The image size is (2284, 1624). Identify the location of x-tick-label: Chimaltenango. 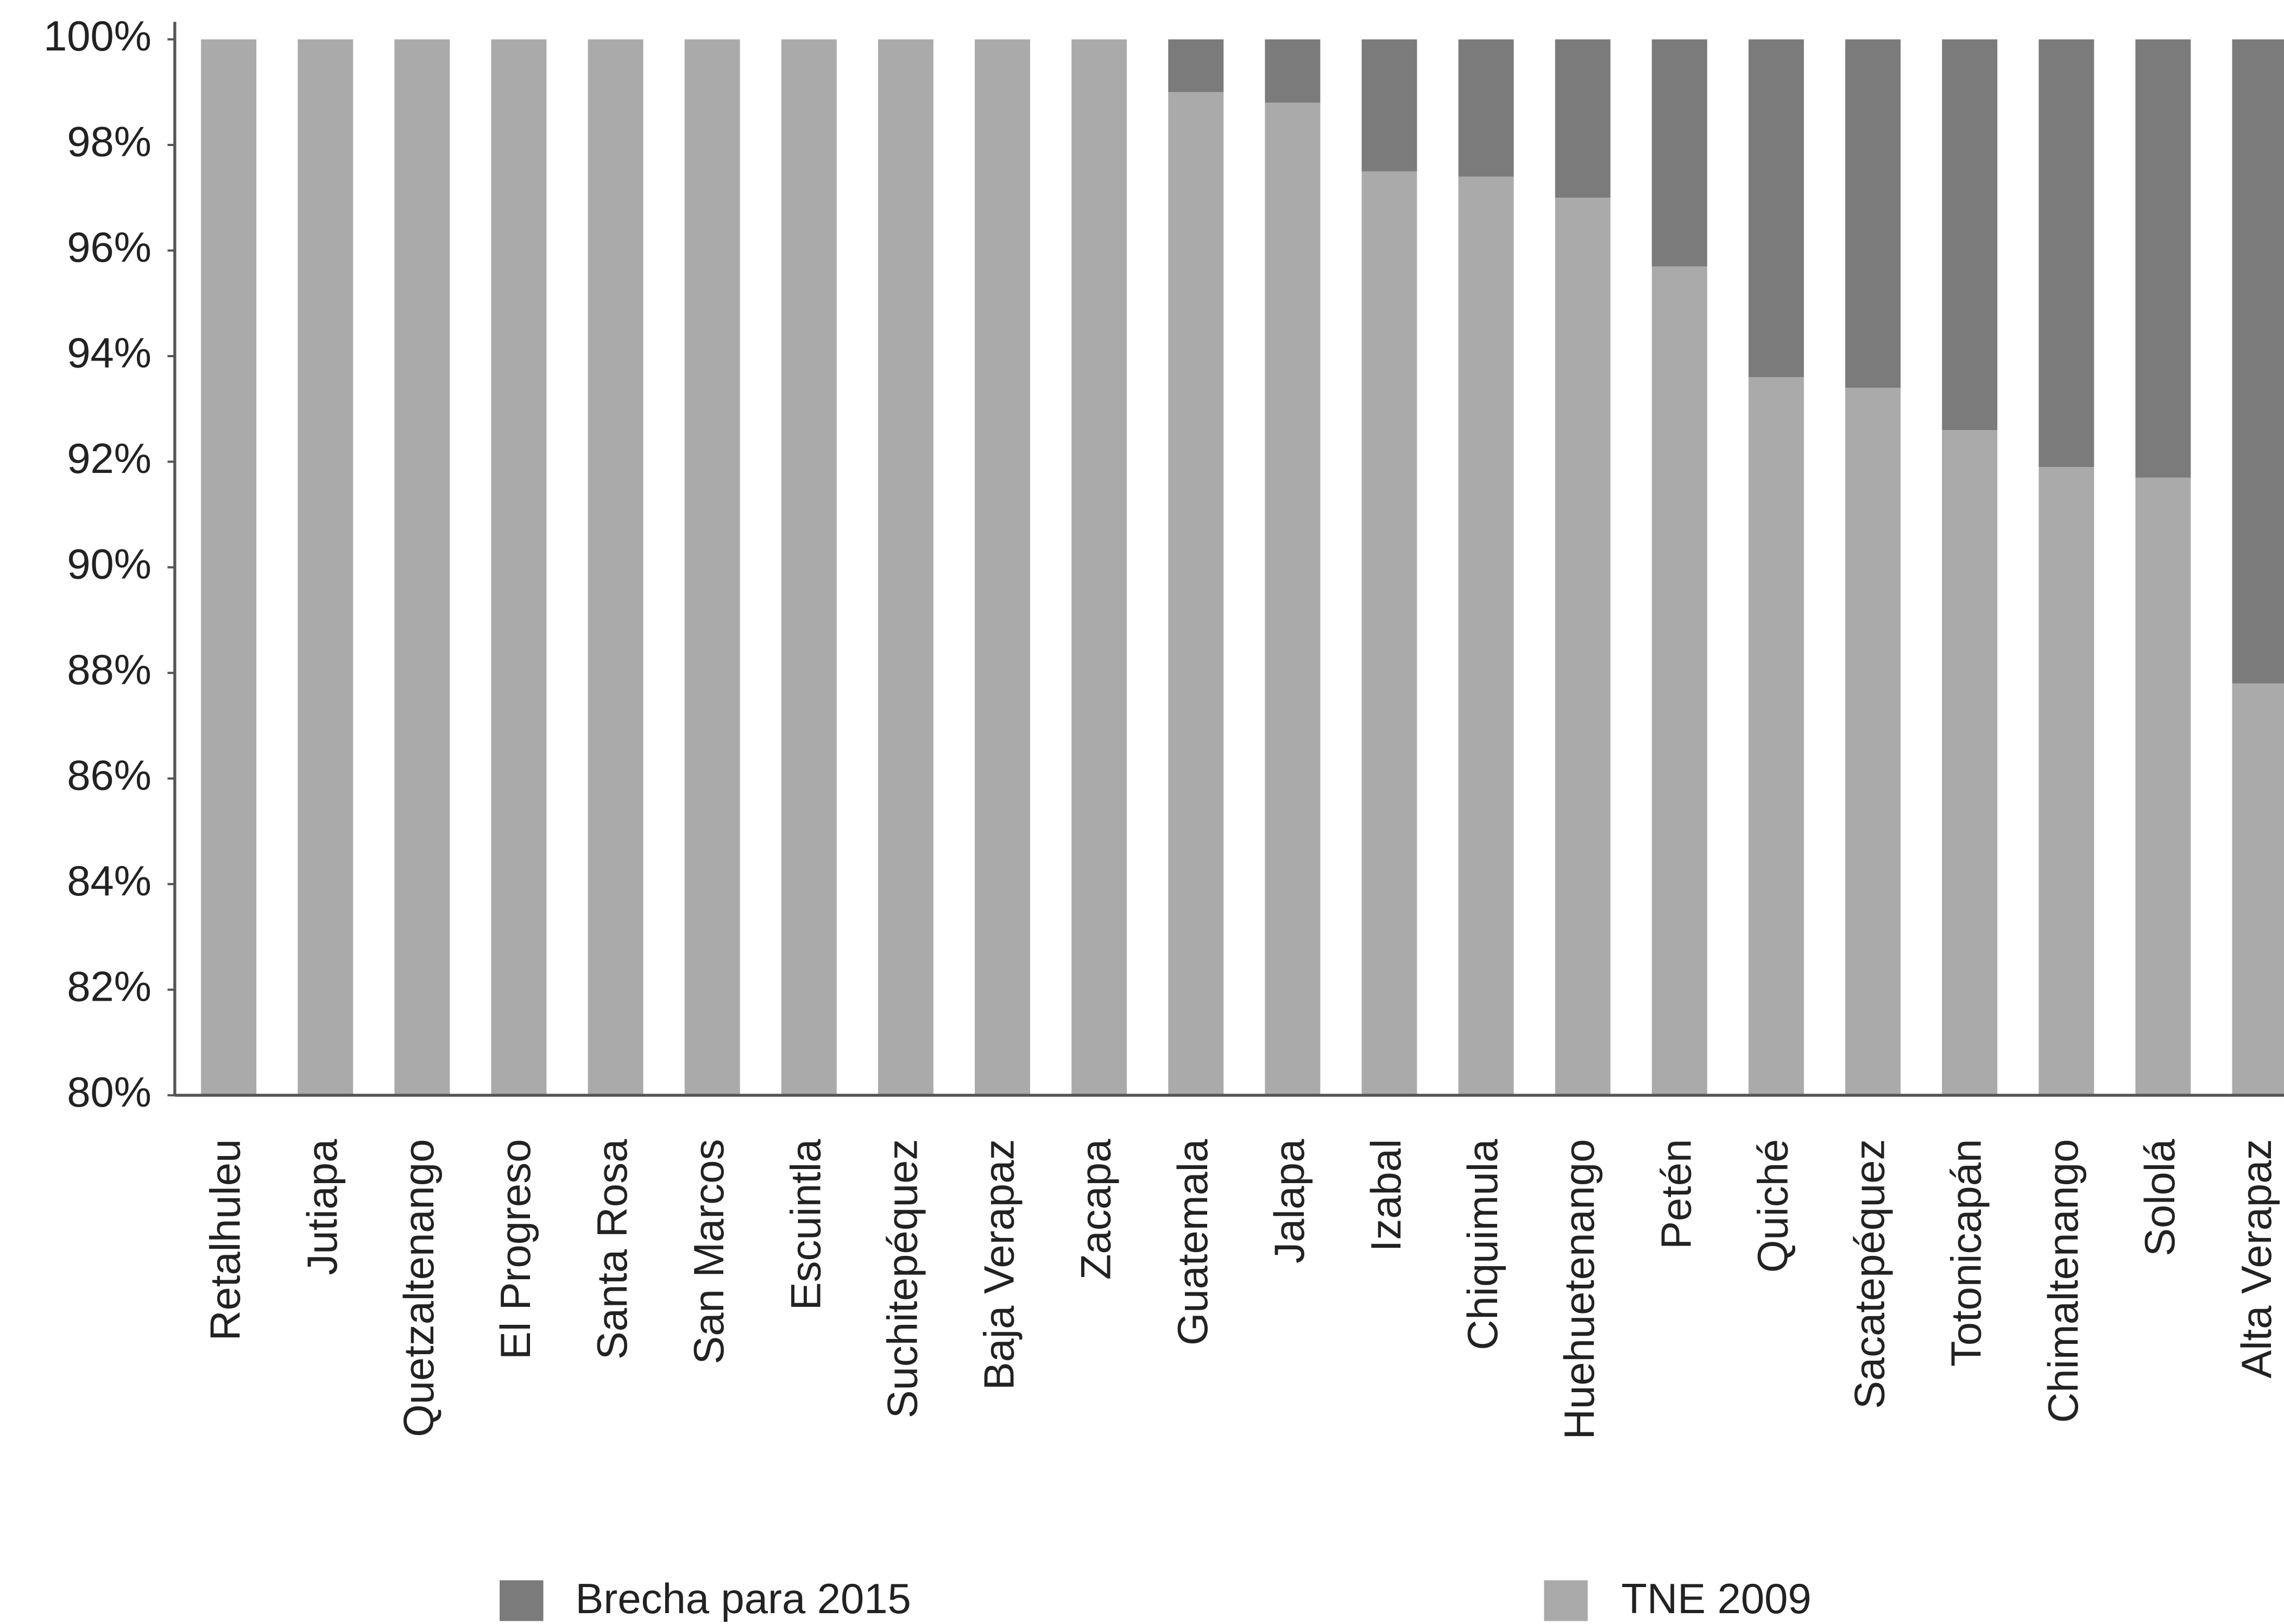
(2064, 1281).